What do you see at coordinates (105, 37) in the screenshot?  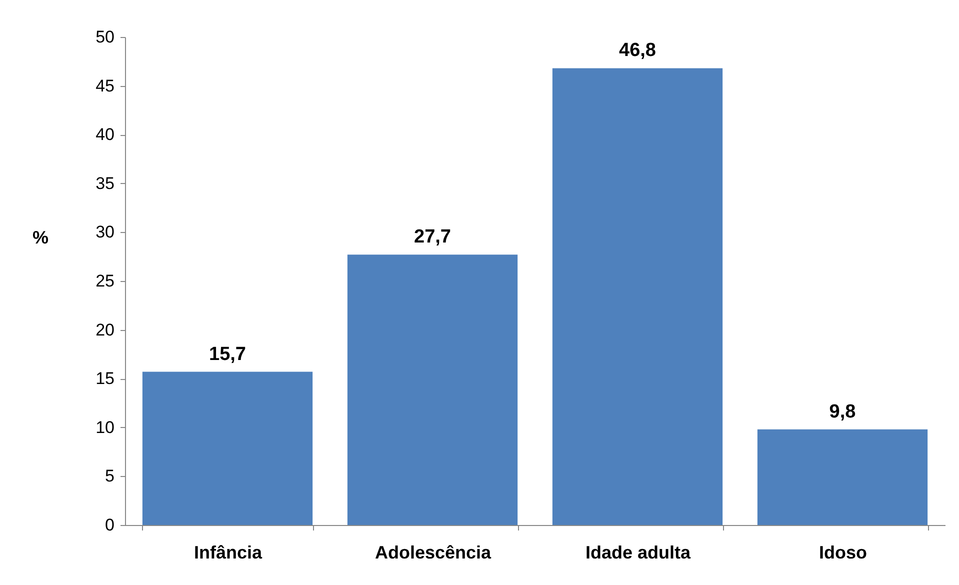 I see `y-tick-label: 50` at bounding box center [105, 37].